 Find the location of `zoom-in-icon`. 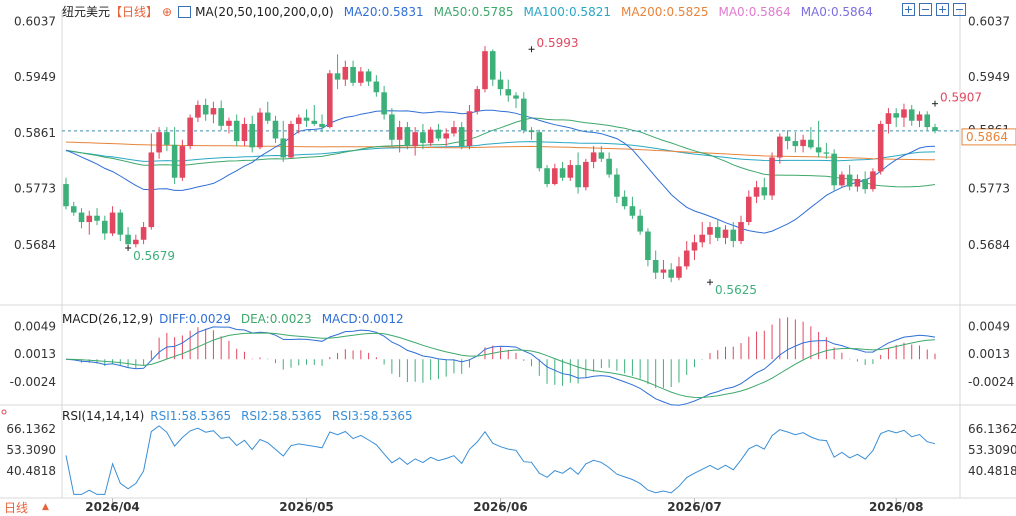

zoom-in-icon is located at coordinates (908, 9).